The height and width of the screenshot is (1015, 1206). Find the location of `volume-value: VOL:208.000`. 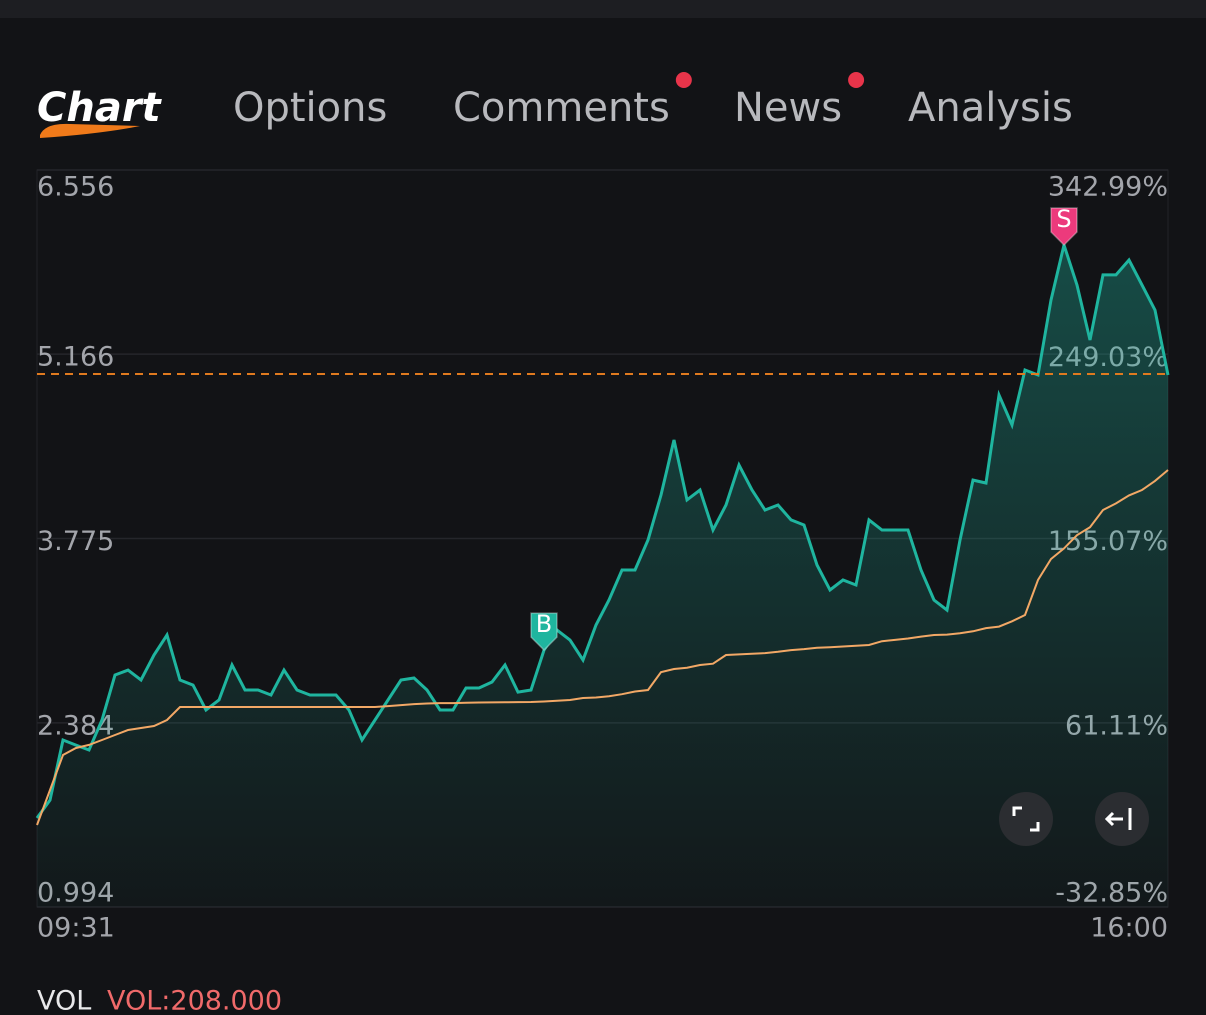

volume-value: VOL:208.000 is located at coordinates (194, 1000).